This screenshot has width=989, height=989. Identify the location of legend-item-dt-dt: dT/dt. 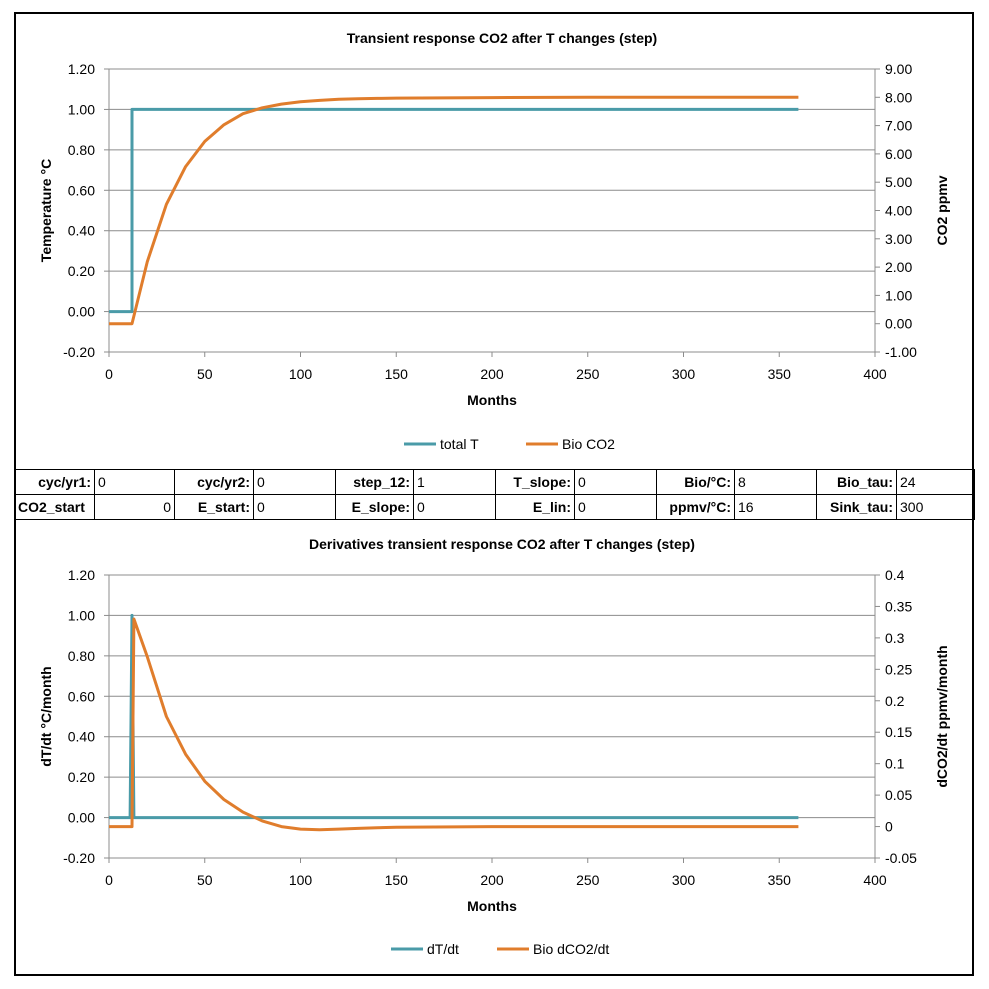
(425, 949).